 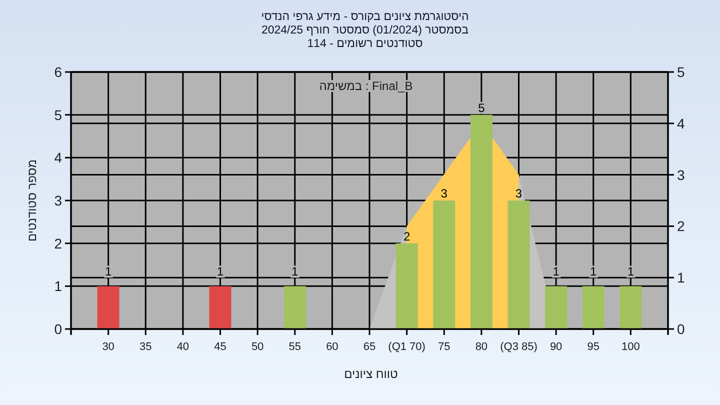 What do you see at coordinates (407, 347) in the screenshot?
I see `x-tick-label: (Q1 70)` at bounding box center [407, 347].